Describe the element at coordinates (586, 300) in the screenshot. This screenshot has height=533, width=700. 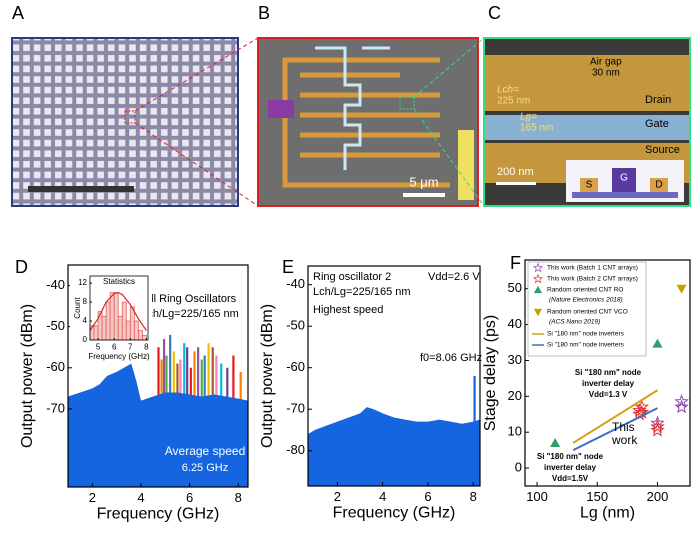
I see `legend-citation: (Nature Electronics 2018)` at that location.